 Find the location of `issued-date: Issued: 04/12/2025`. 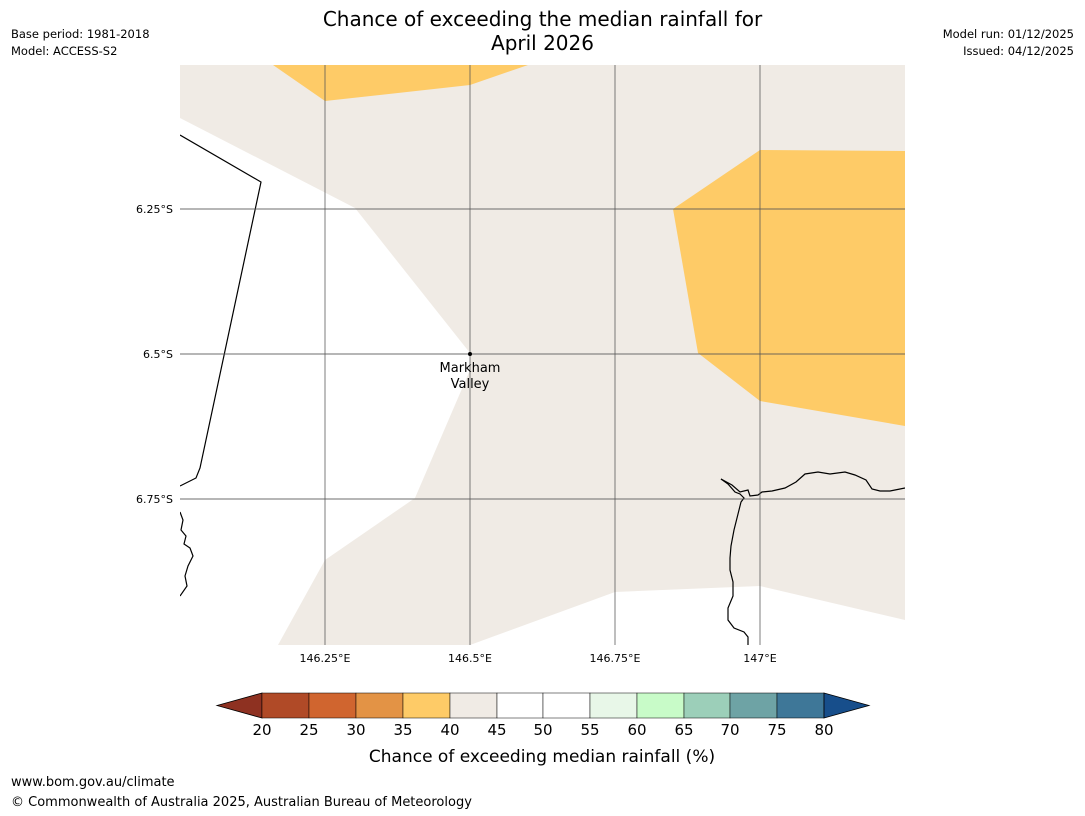

issued-date: Issued: 04/12/2025 is located at coordinates (1018, 51).